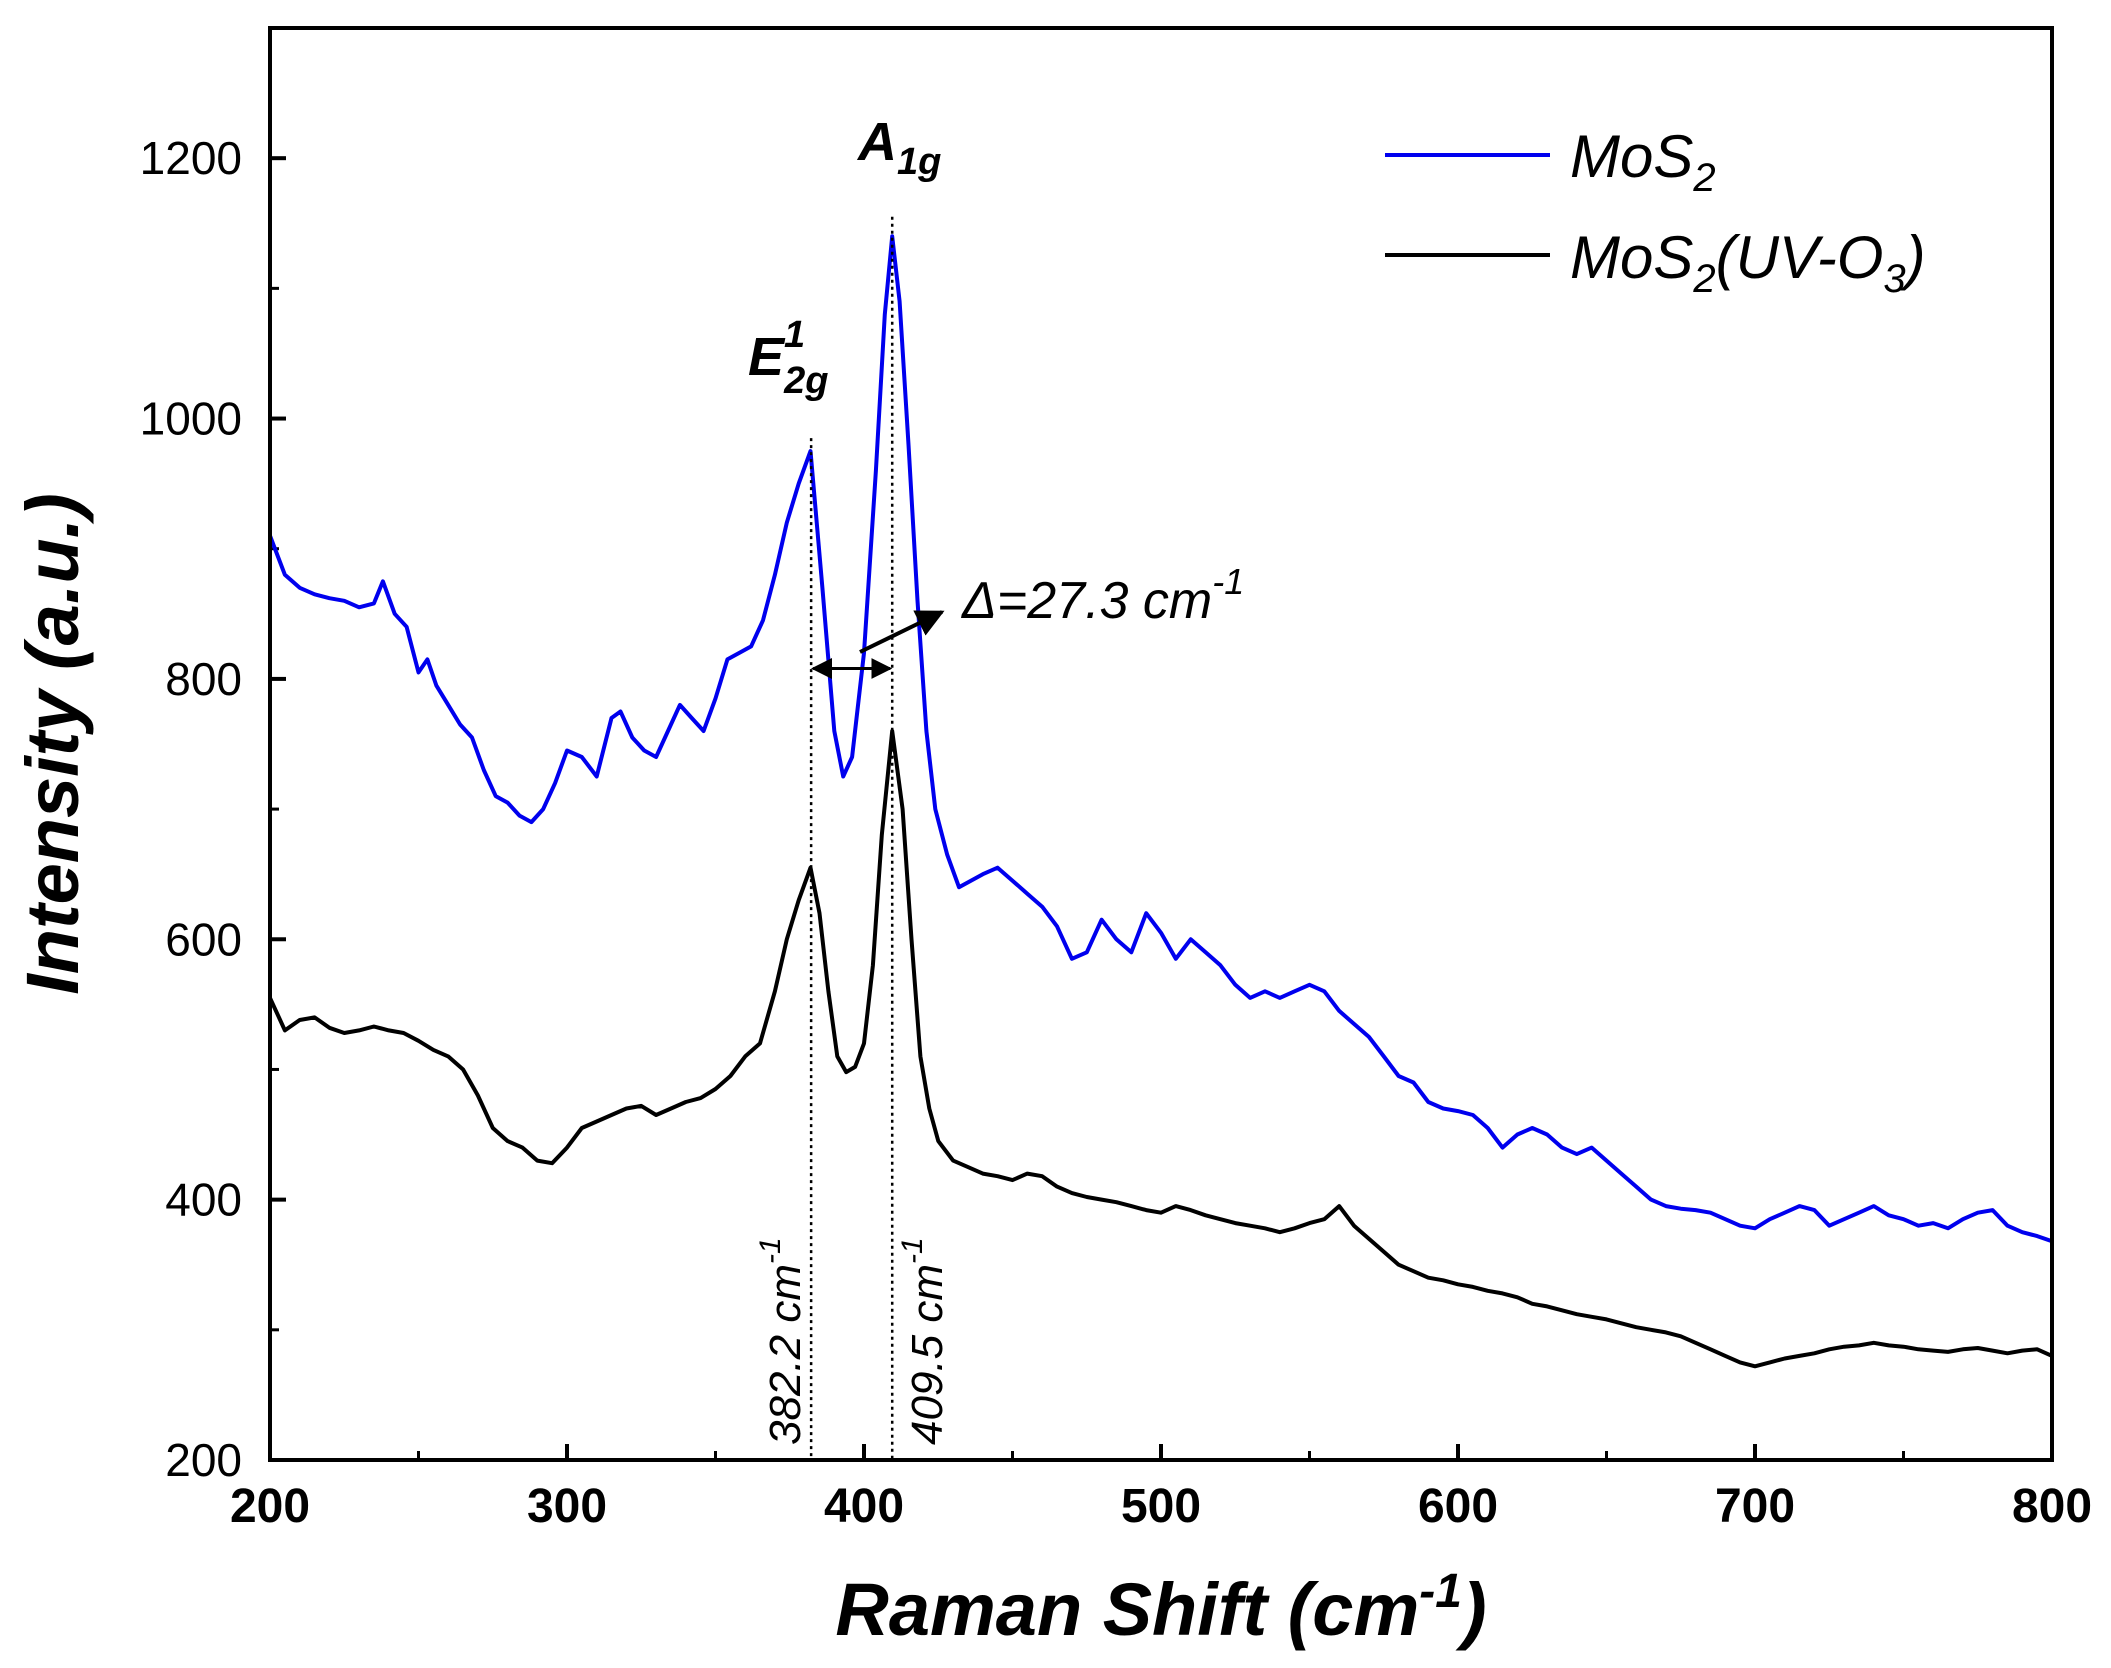  What do you see at coordinates (203, 679) in the screenshot?
I see `y-tick-label: 800` at bounding box center [203, 679].